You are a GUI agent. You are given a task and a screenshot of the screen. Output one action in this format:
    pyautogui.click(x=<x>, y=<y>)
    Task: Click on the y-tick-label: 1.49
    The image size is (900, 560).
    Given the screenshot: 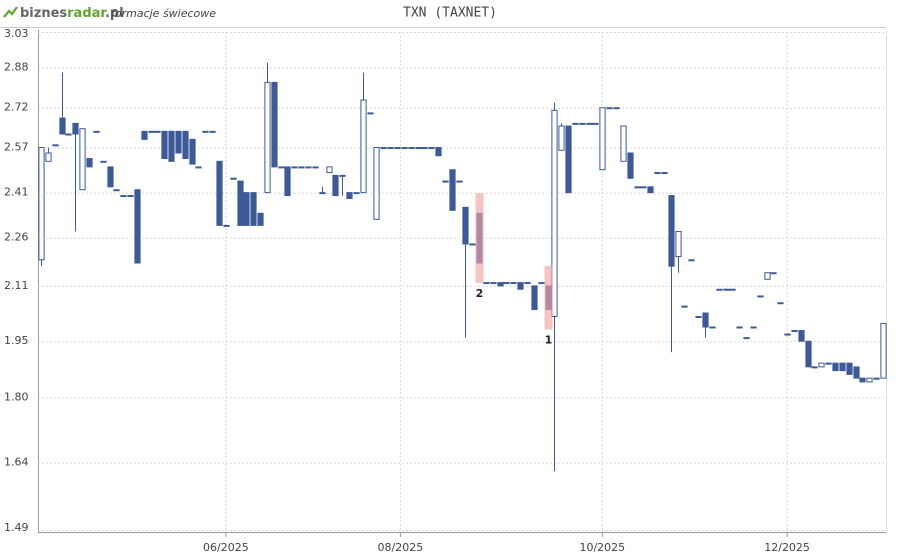 What is the action you would take?
    pyautogui.click(x=16, y=527)
    